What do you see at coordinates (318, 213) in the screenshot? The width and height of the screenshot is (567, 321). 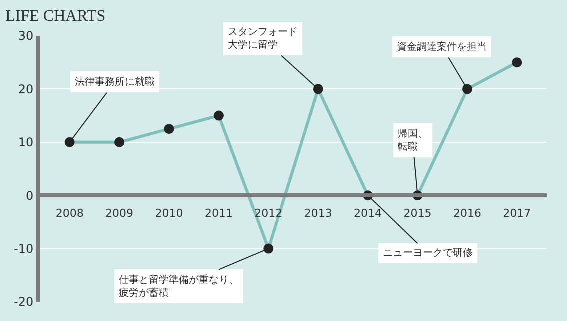 I see `x-tick-label: 2013` at bounding box center [318, 213].